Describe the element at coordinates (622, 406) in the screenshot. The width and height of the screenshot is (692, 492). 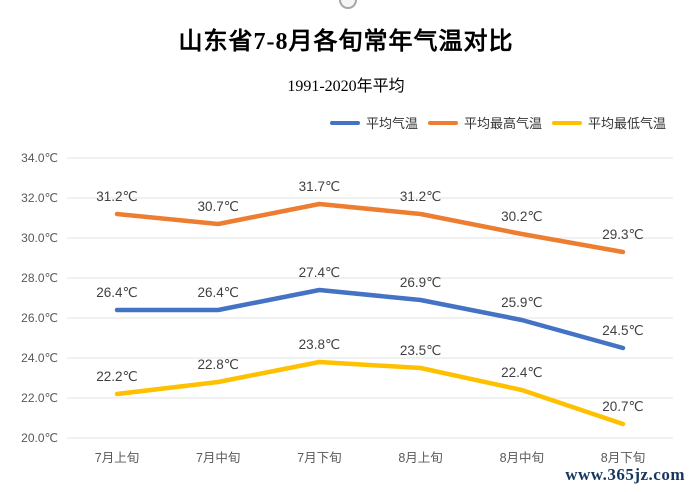
I see `data-label: 20.7℃` at that location.